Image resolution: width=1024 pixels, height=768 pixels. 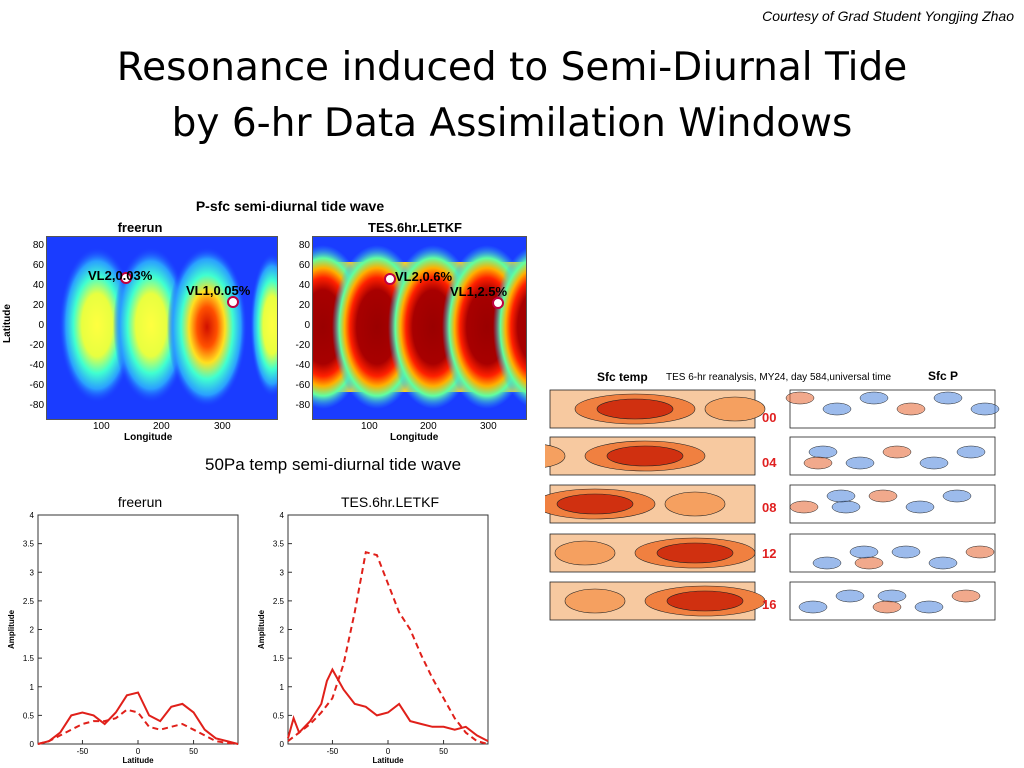 I want to click on hour-label: 12, so click(x=769, y=553).